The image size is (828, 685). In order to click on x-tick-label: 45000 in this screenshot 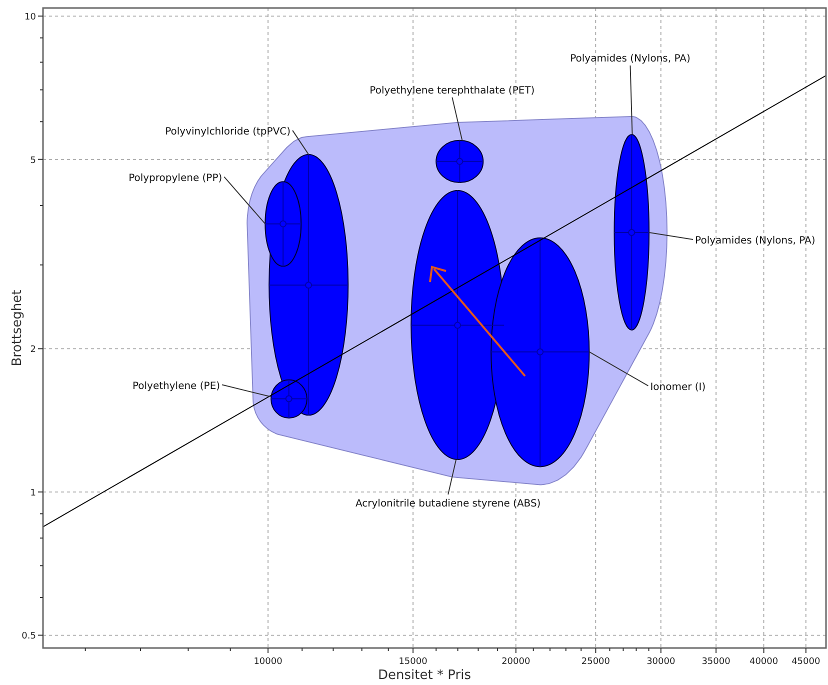, I will do `click(806, 662)`.